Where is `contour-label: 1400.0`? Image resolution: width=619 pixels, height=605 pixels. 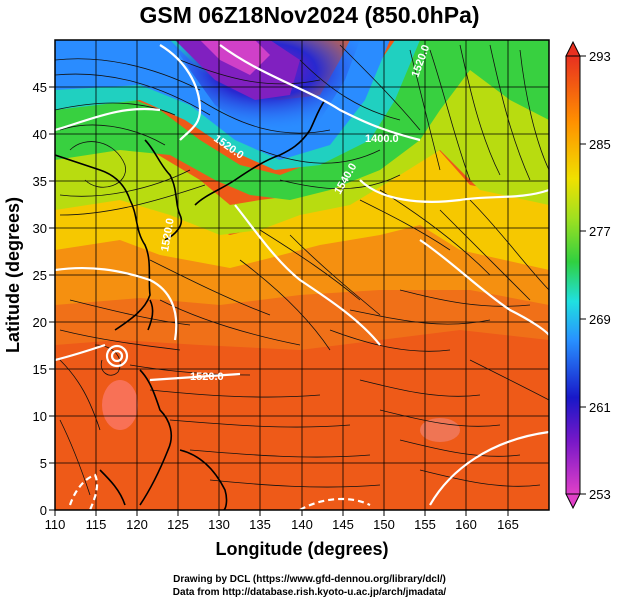
contour-label: 1400.0 is located at coordinates (382, 139).